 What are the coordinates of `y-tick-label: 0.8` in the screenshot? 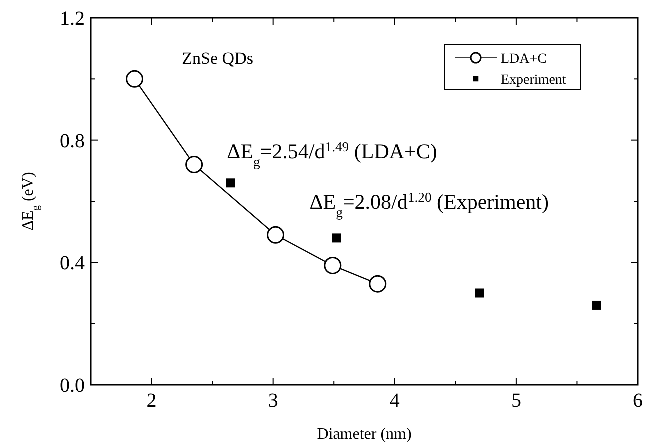 It's located at (72, 141).